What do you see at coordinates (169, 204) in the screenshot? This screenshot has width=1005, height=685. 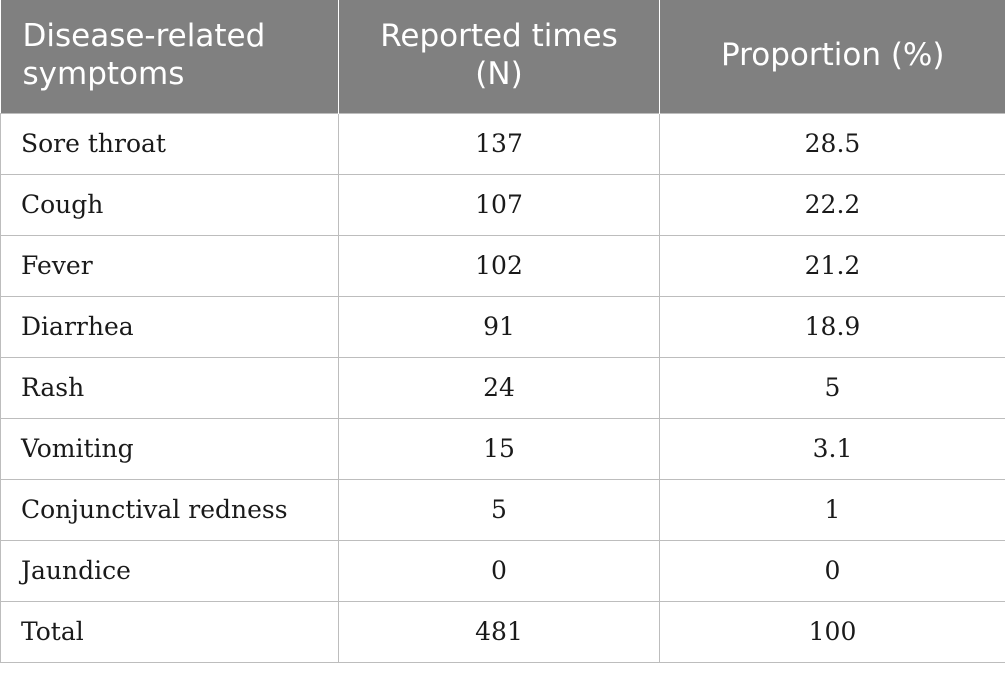 I see `symptom-cell: Cough` at bounding box center [169, 204].